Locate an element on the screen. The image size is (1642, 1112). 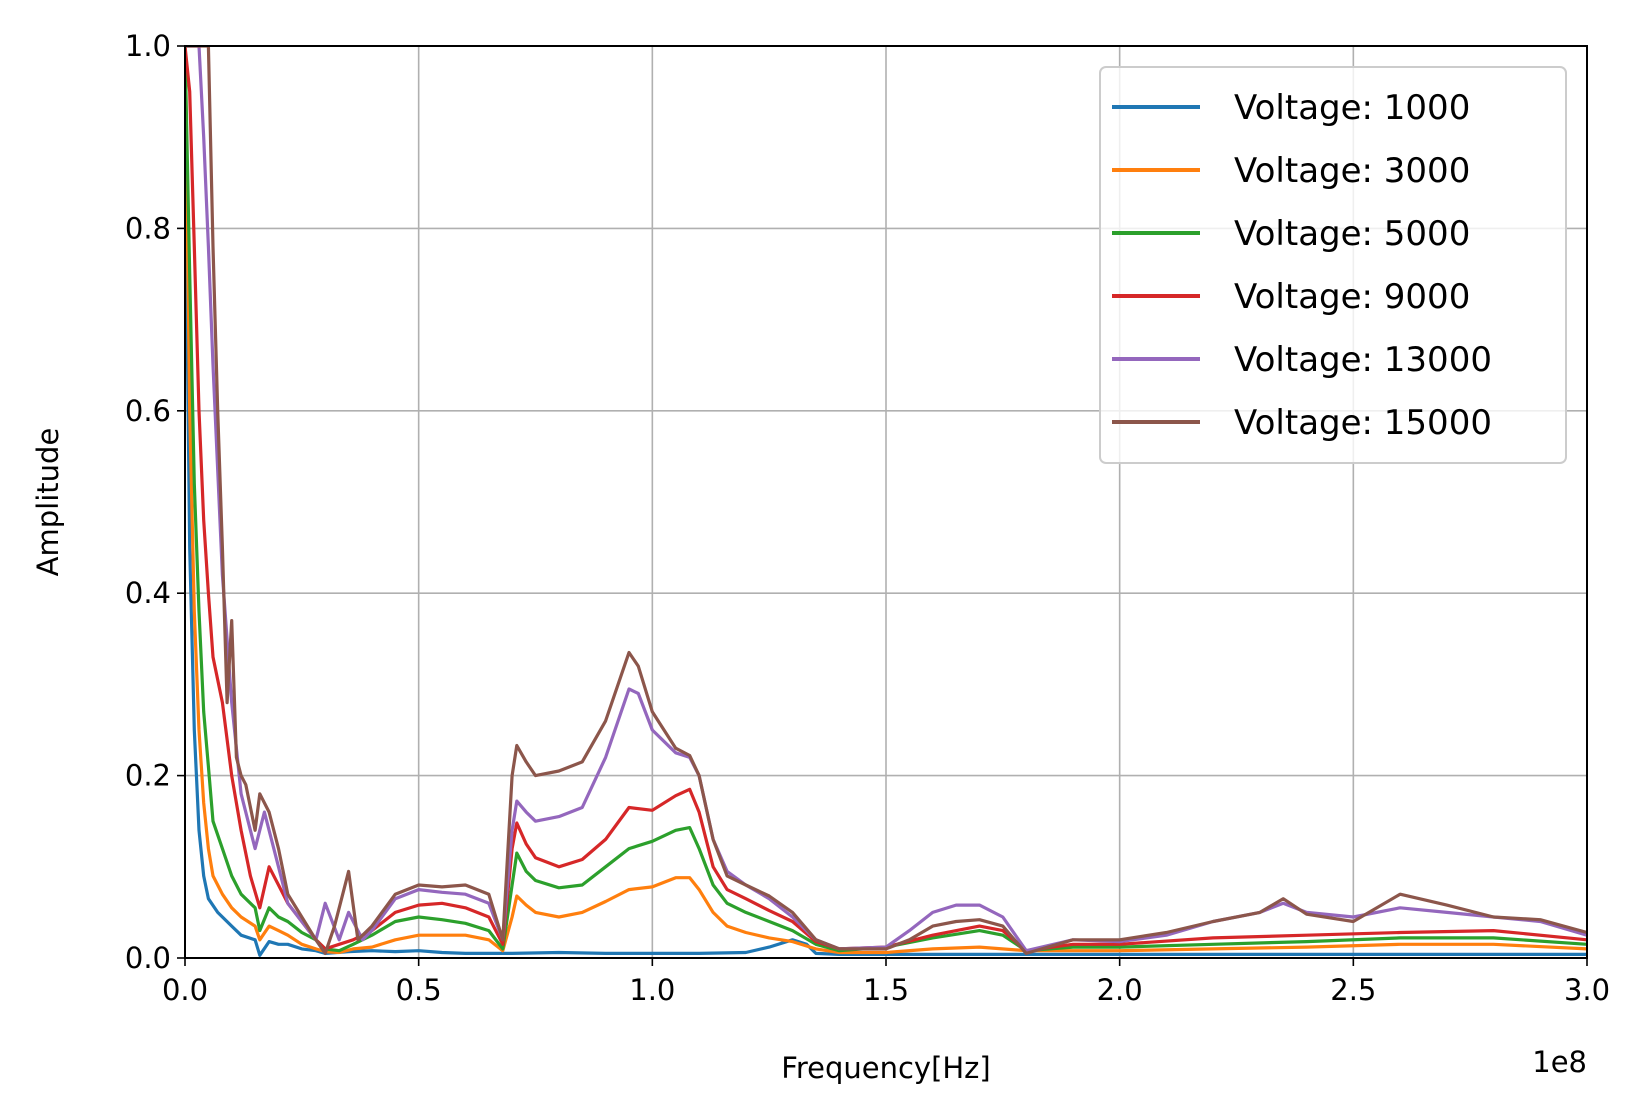
y-tick-label: 0.0 is located at coordinates (148, 958).